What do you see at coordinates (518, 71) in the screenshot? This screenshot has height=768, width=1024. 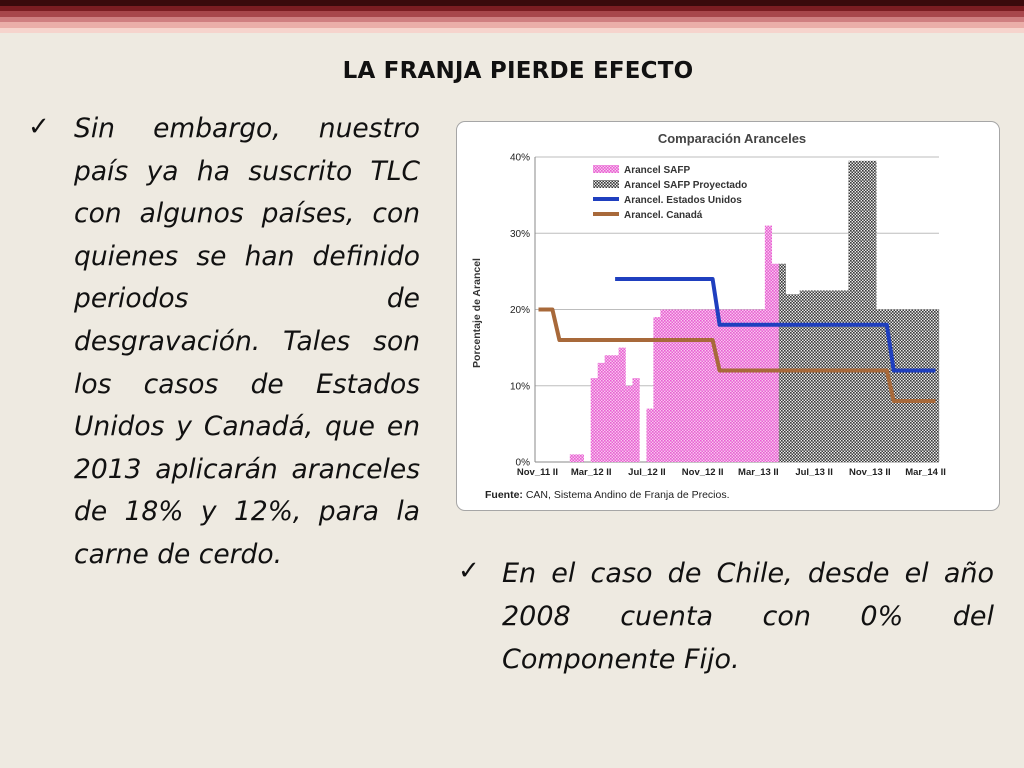 I see `slide-title: LA FRANJA PIERDE EFECTO` at bounding box center [518, 71].